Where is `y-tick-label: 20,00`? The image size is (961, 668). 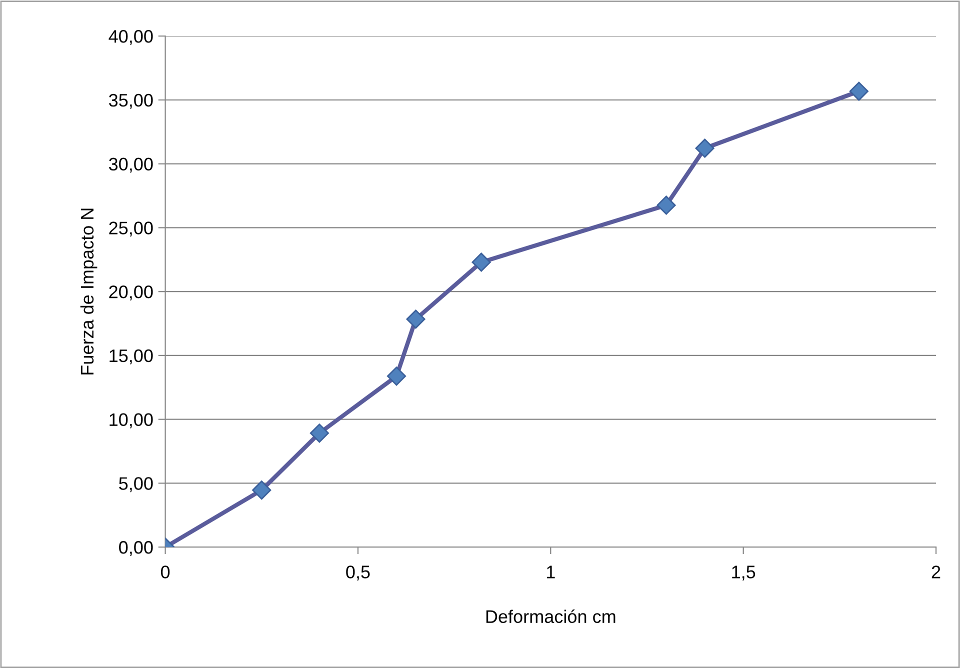
y-tick-label: 20,00 is located at coordinates (131, 293).